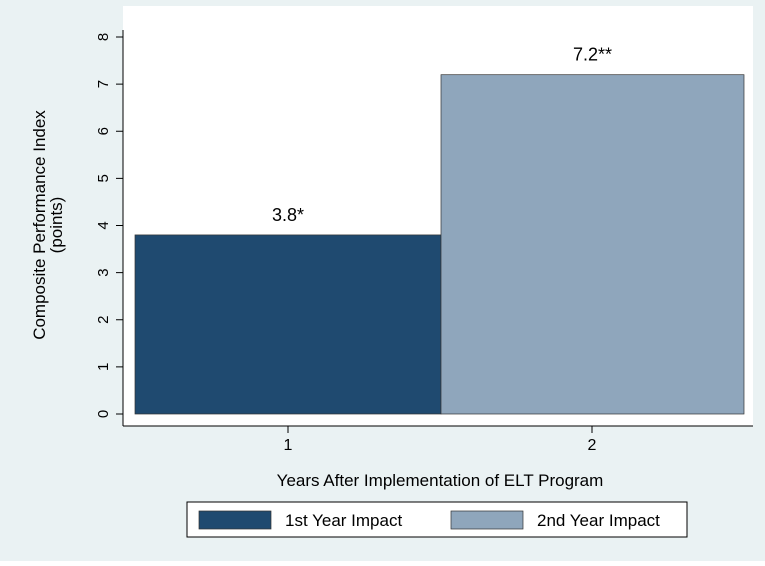 The height and width of the screenshot is (566, 765). Describe the element at coordinates (103, 272) in the screenshot. I see `y-tick-label: 3` at that location.